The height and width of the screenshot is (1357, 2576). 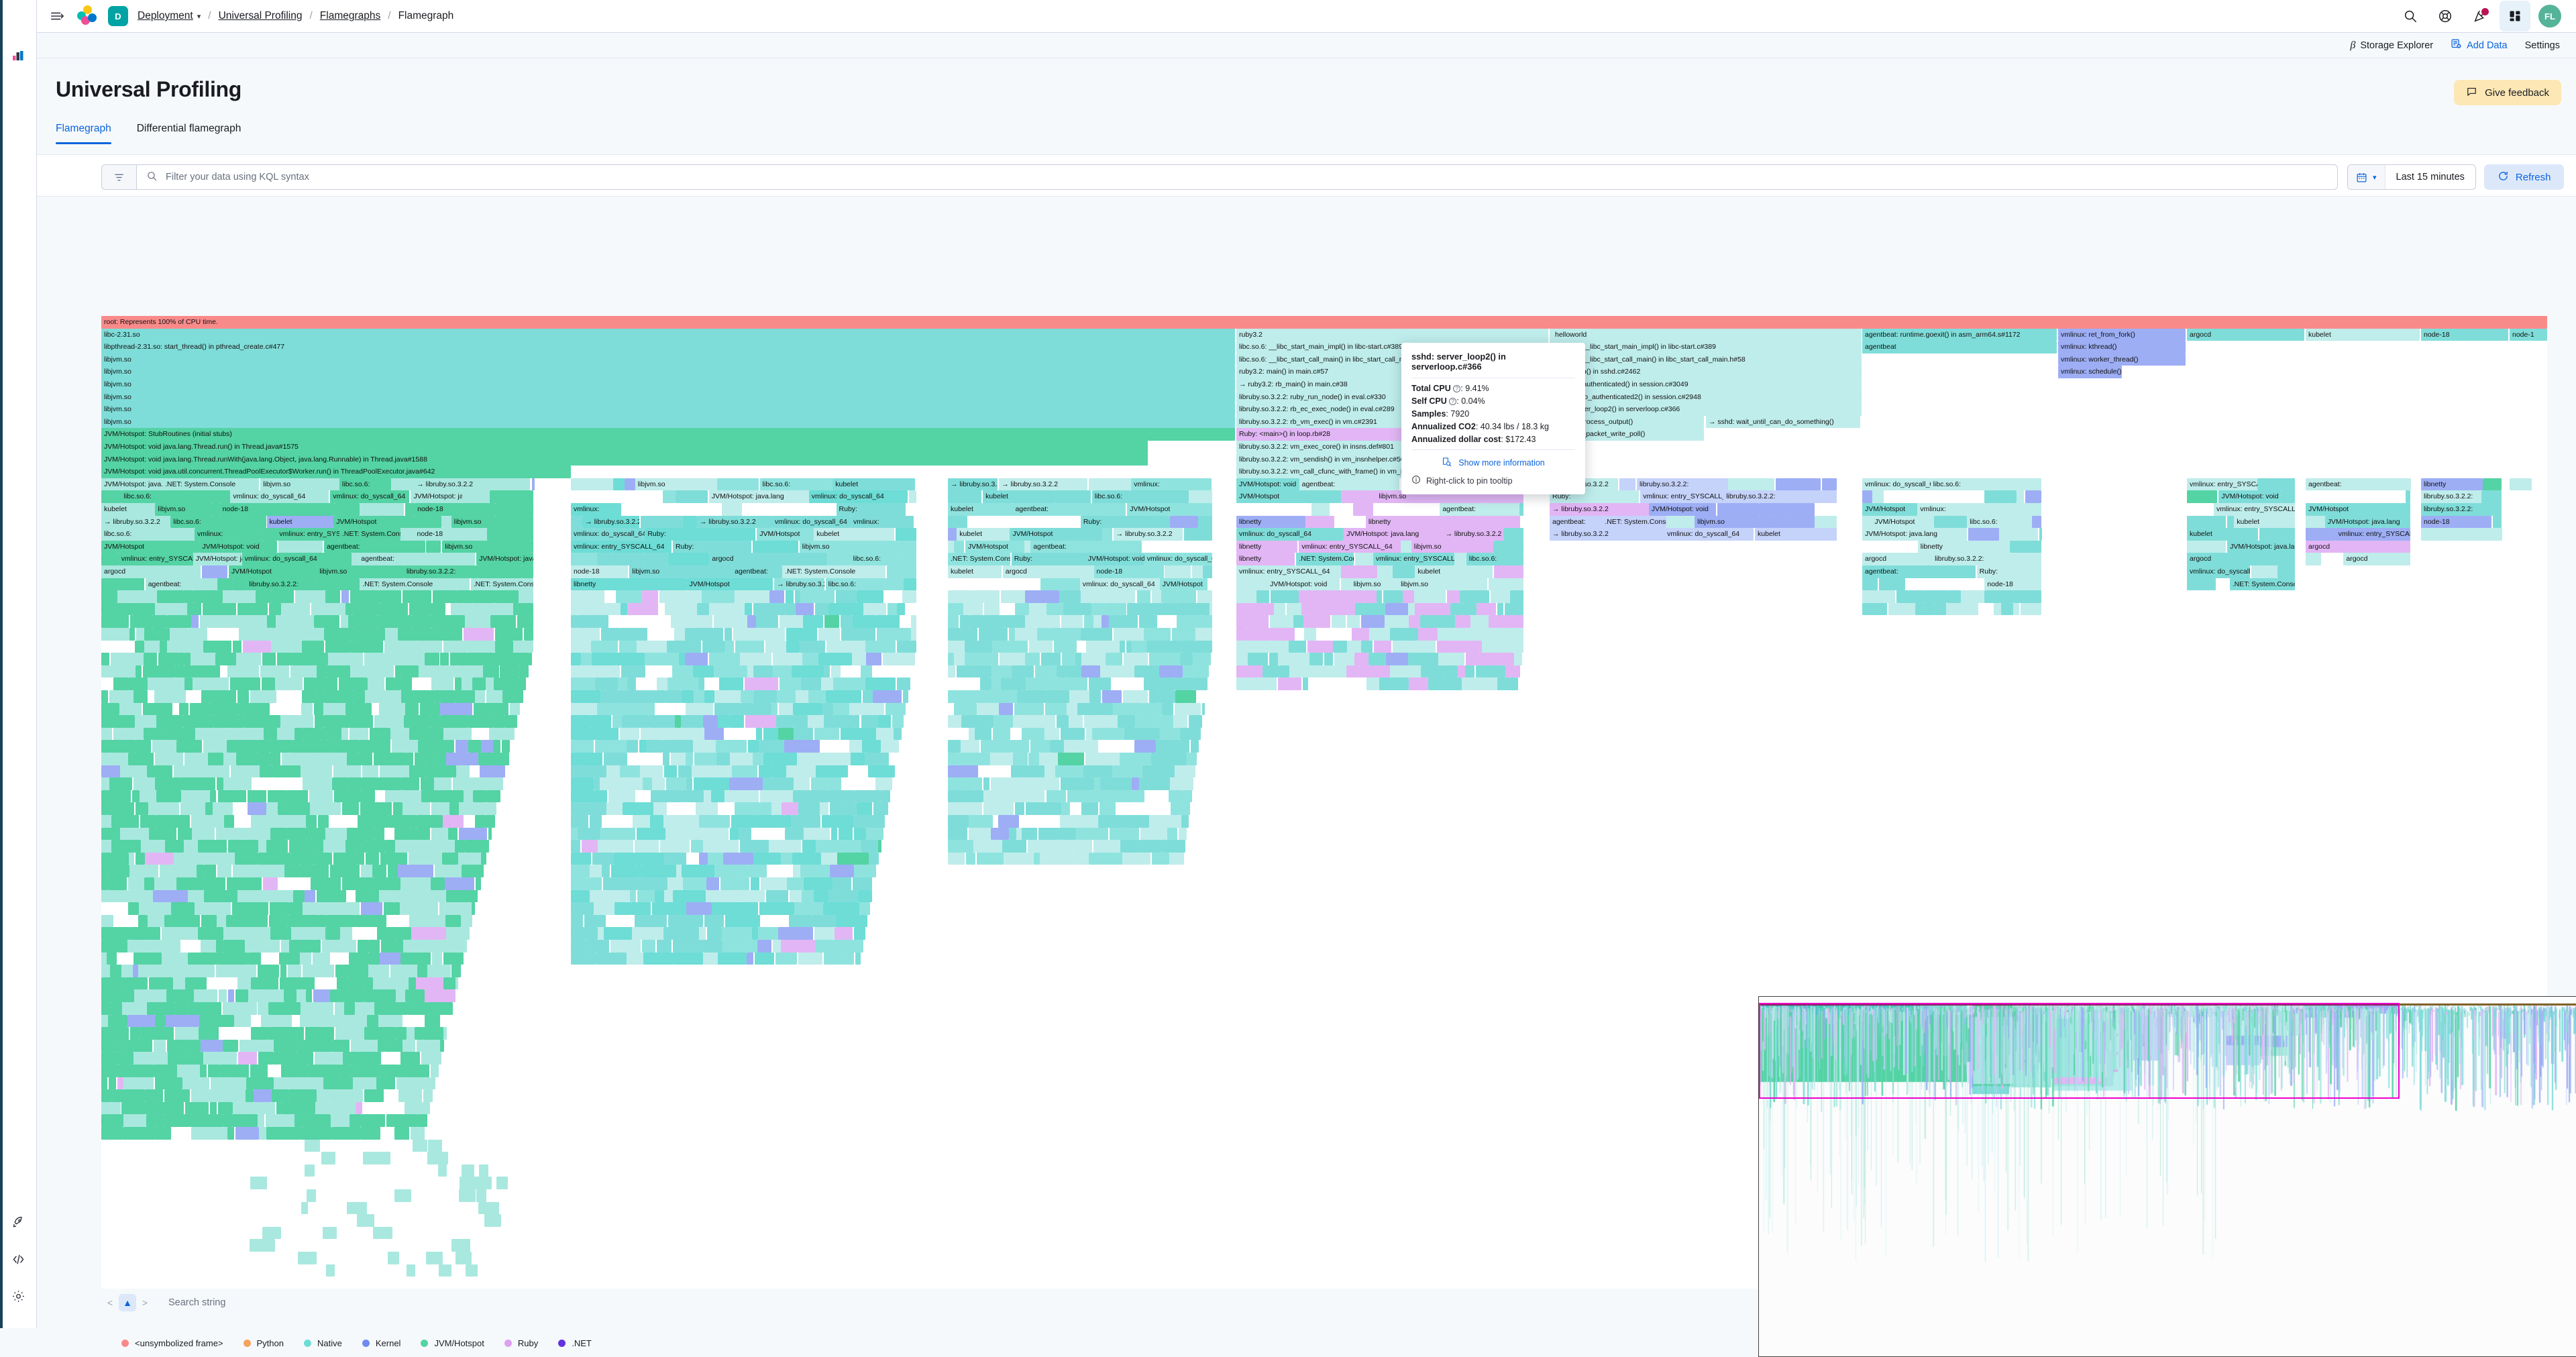 What do you see at coordinates (2542, 45) in the screenshot?
I see `settings-button: Settings` at bounding box center [2542, 45].